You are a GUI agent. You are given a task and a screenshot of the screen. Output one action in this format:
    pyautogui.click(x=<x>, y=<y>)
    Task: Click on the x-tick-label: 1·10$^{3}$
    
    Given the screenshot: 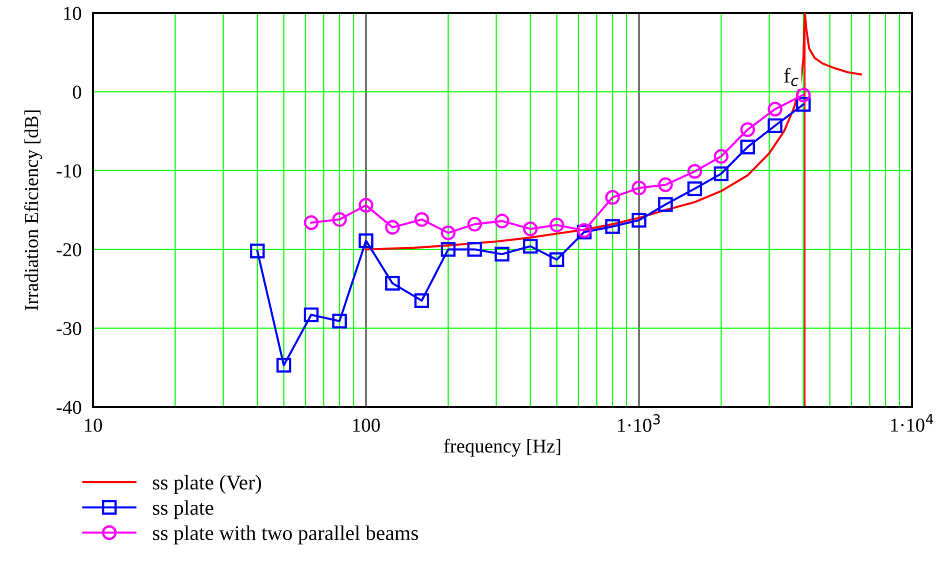 What is the action you would take?
    pyautogui.click(x=639, y=423)
    